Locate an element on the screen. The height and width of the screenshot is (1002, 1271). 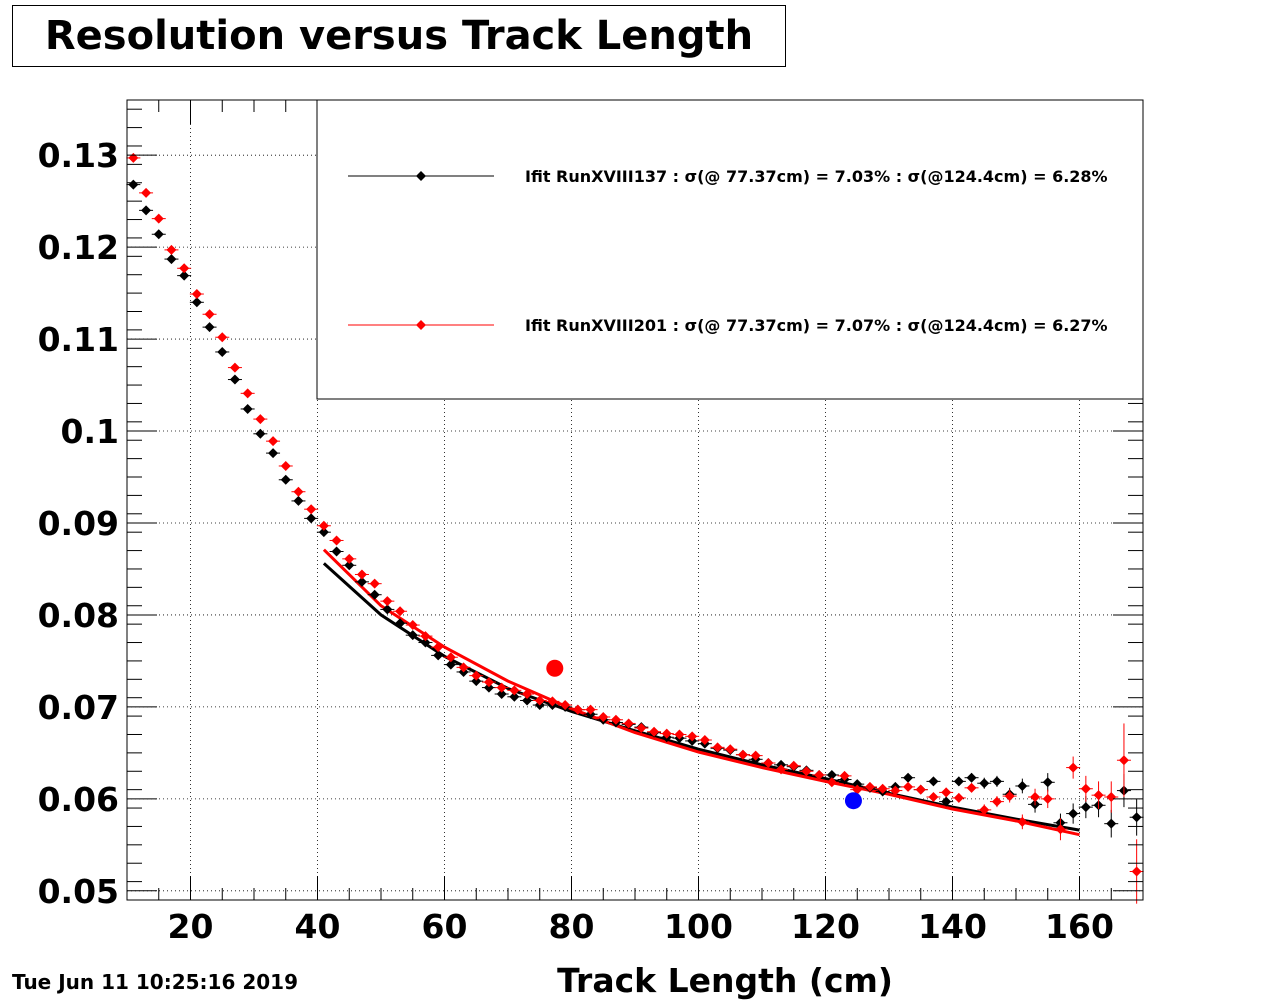
x-tick-label: 100 is located at coordinates (698, 926).